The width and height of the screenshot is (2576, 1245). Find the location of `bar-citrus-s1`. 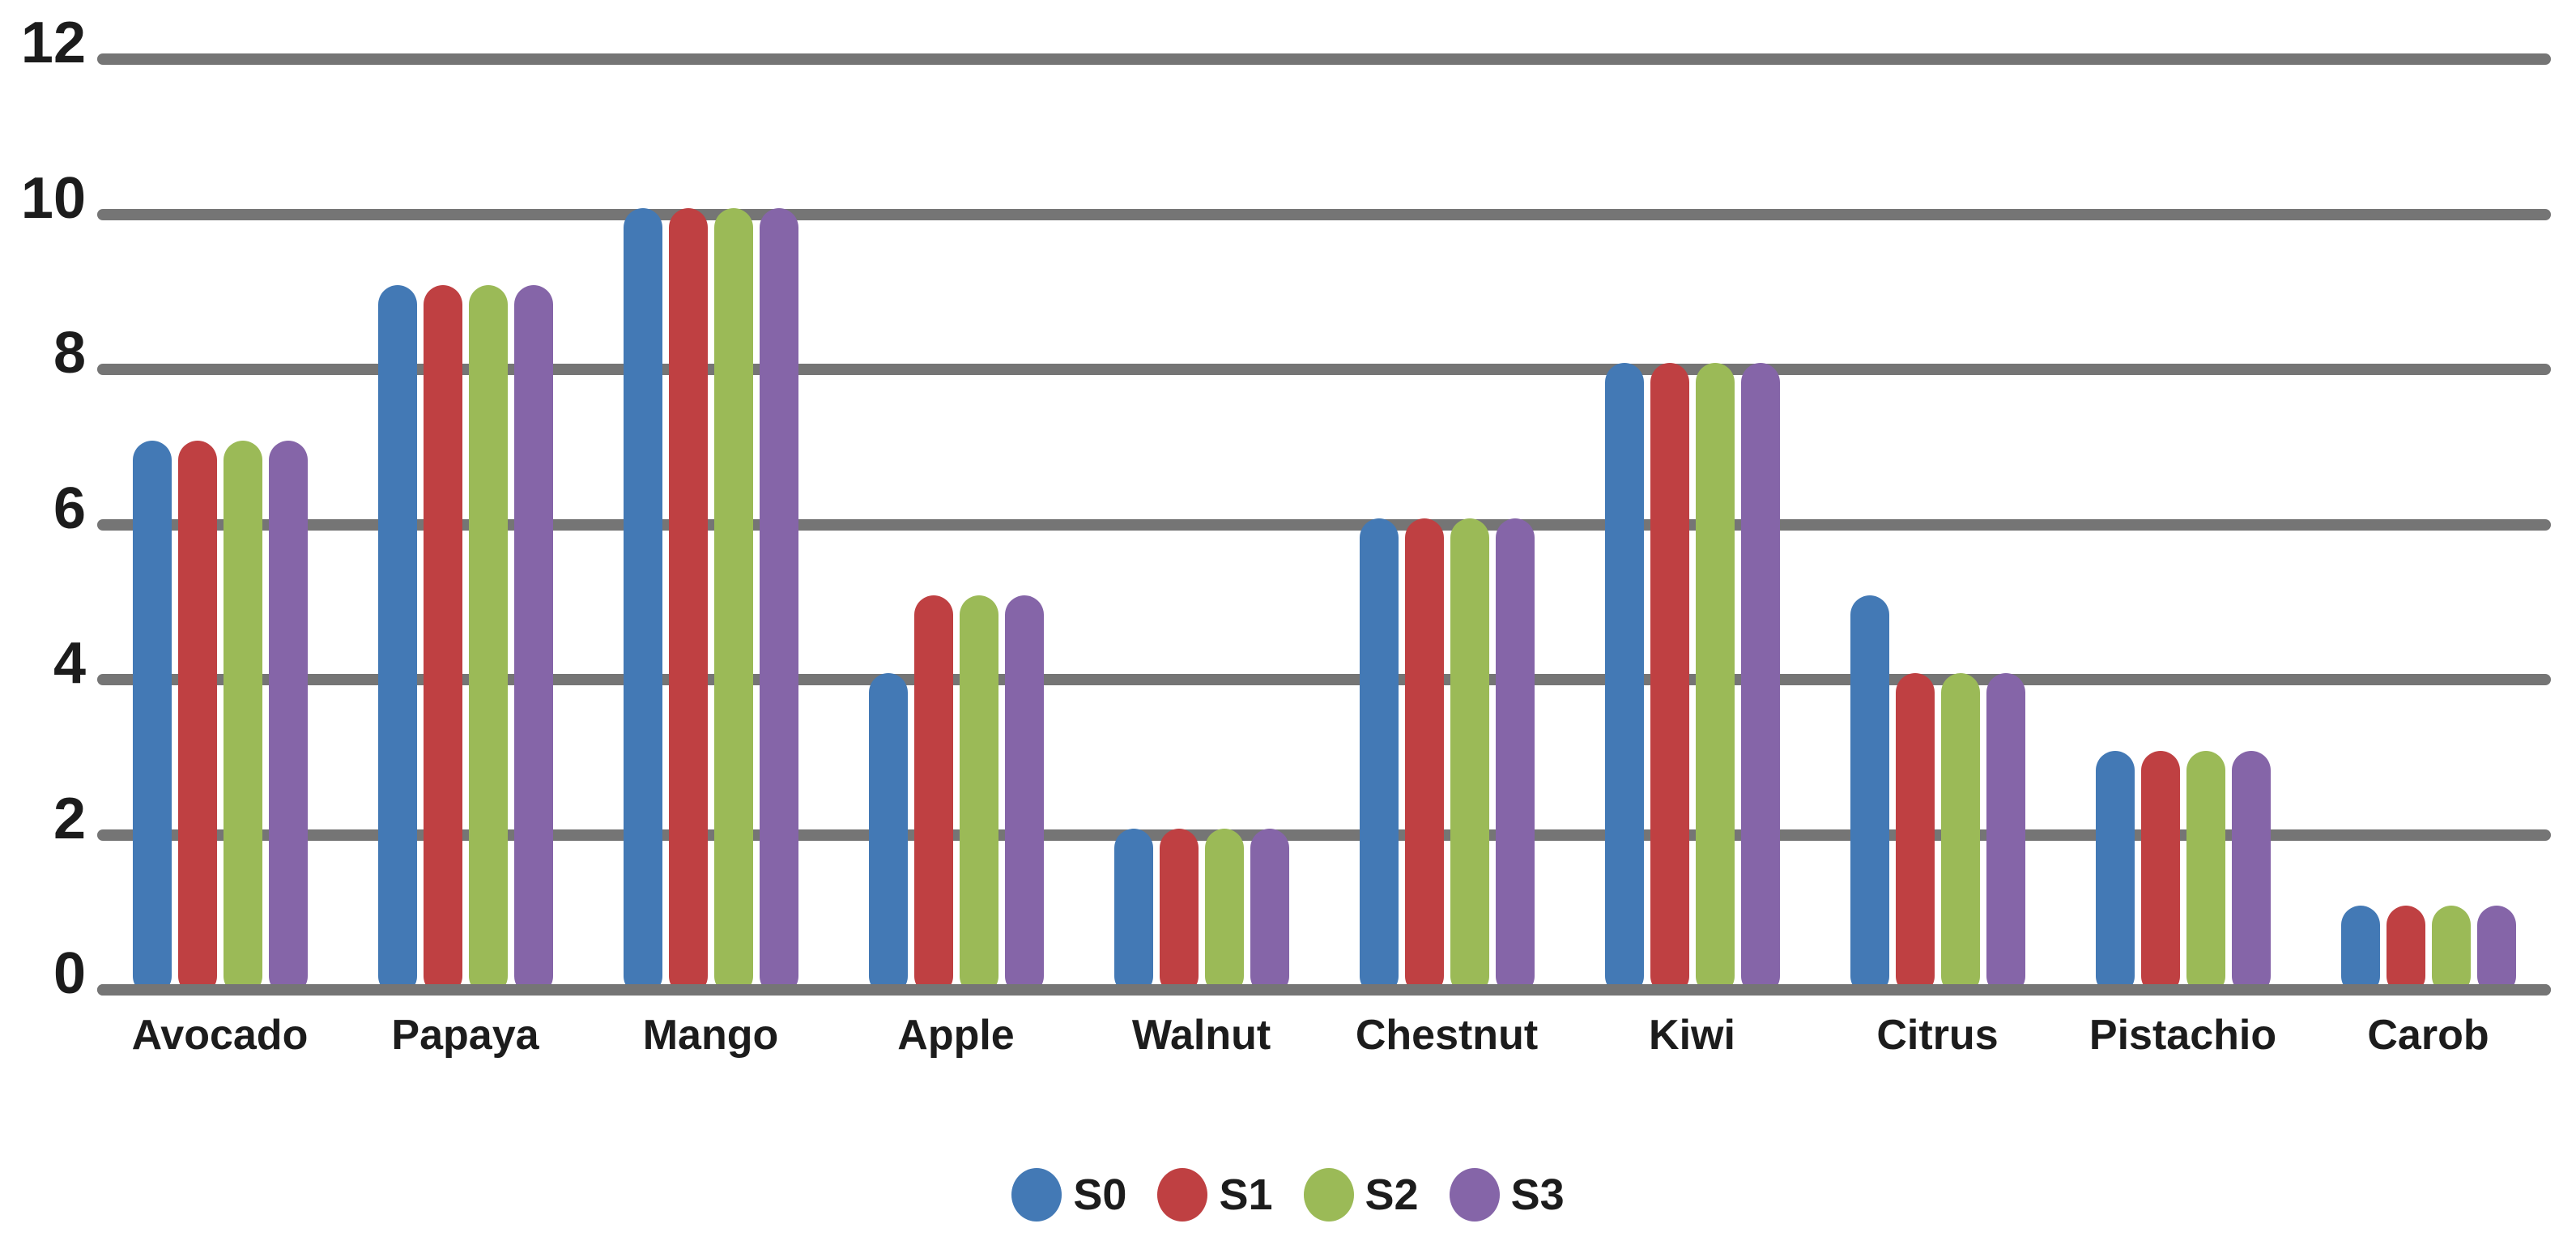

bar-citrus-s1 is located at coordinates (1915, 834).